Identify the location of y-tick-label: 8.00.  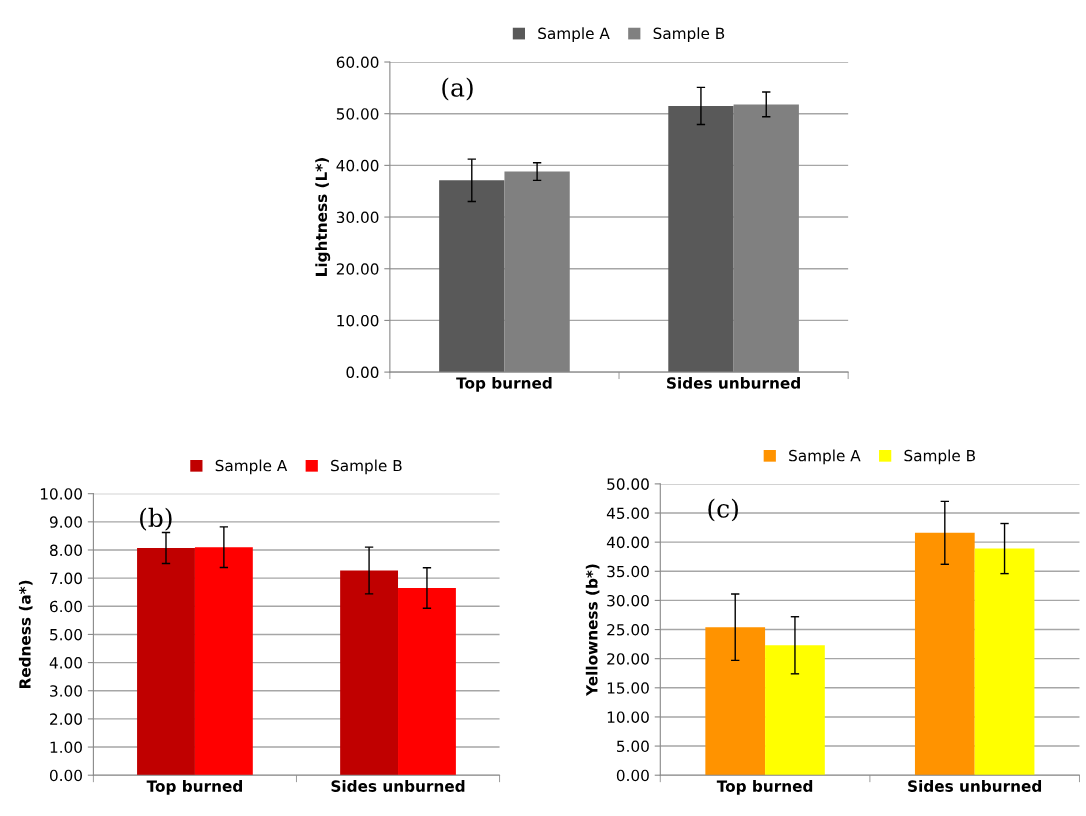
(66, 550).